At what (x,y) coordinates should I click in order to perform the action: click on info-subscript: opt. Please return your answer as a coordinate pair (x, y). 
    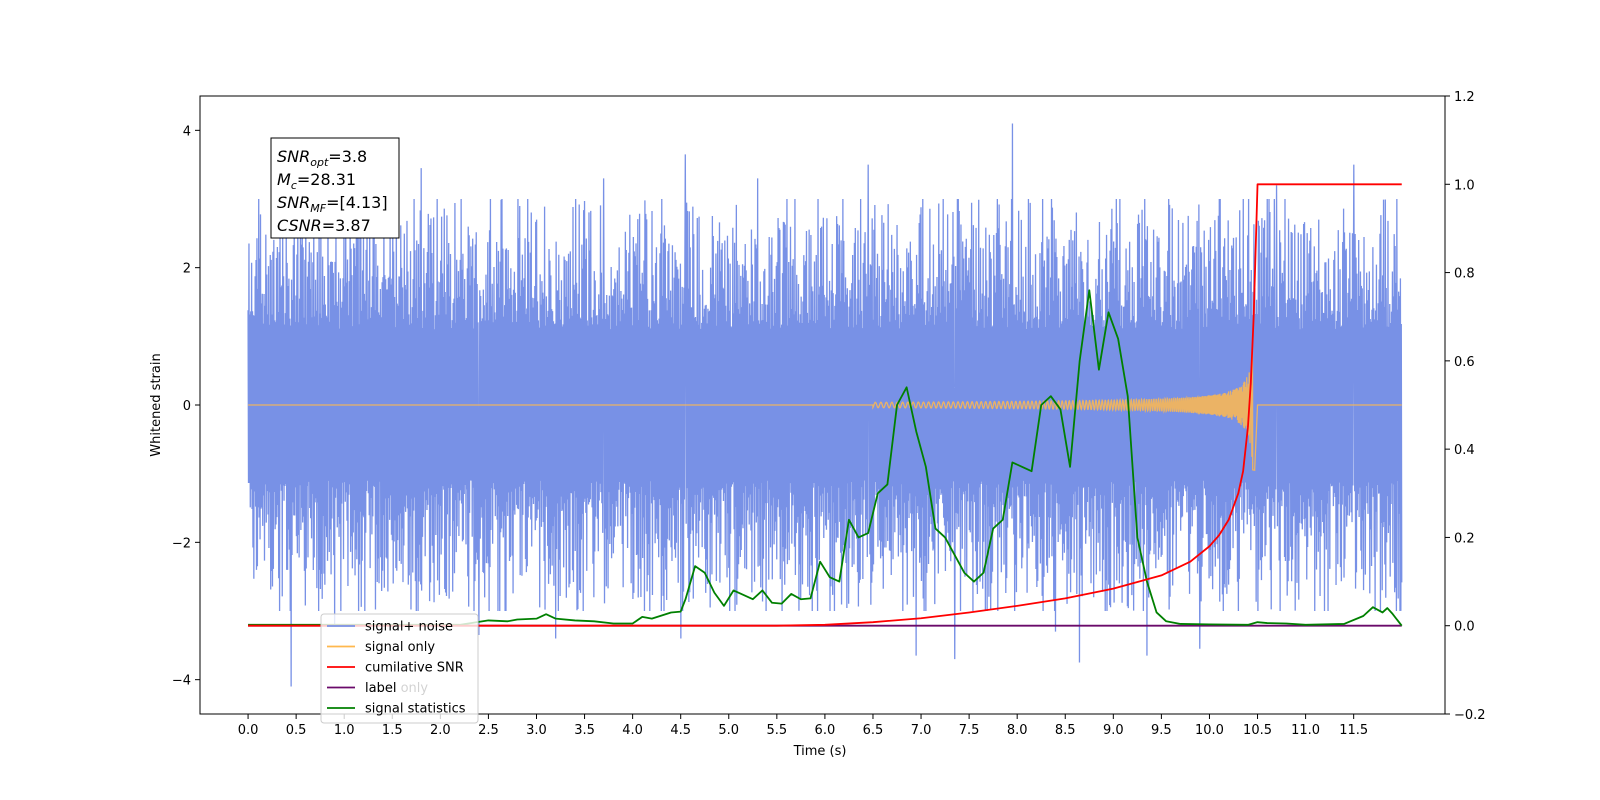
    Looking at the image, I should click on (319, 162).